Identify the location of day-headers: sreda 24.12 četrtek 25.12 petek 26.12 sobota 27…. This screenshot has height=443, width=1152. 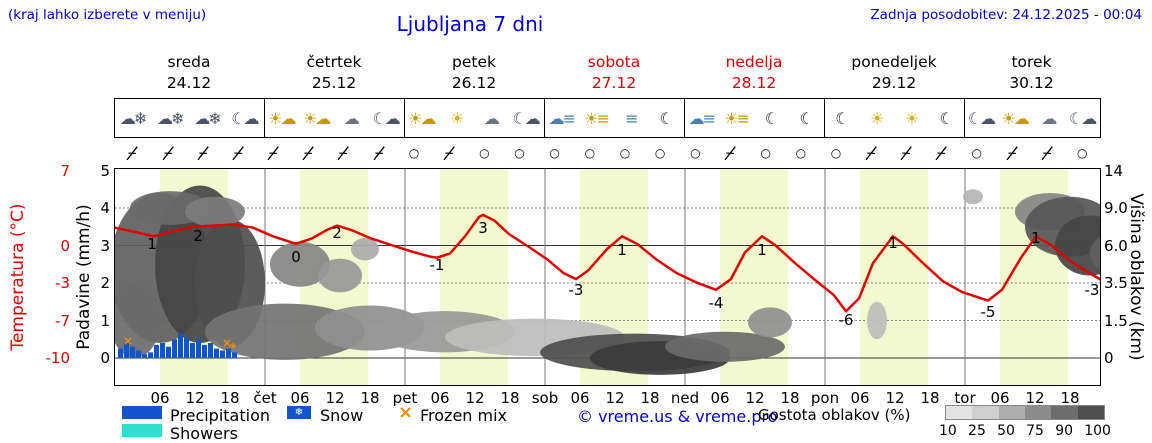
(607, 73).